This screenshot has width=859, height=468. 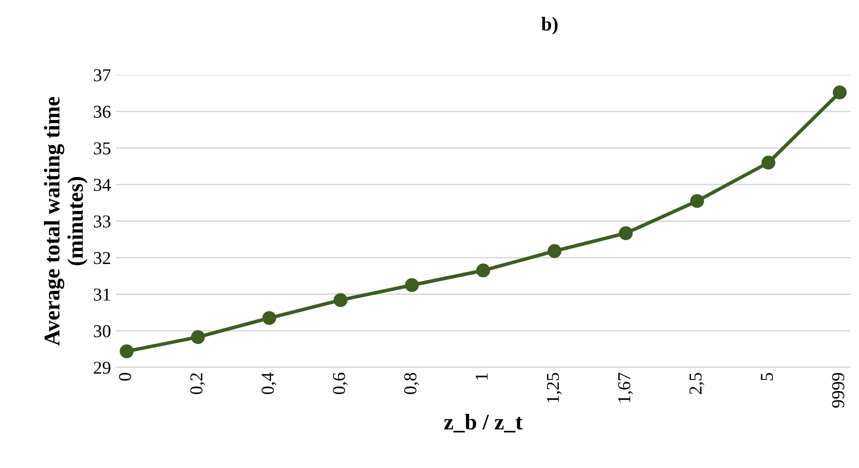 What do you see at coordinates (625, 387) in the screenshot?
I see `x-tick-label: 1,67` at bounding box center [625, 387].